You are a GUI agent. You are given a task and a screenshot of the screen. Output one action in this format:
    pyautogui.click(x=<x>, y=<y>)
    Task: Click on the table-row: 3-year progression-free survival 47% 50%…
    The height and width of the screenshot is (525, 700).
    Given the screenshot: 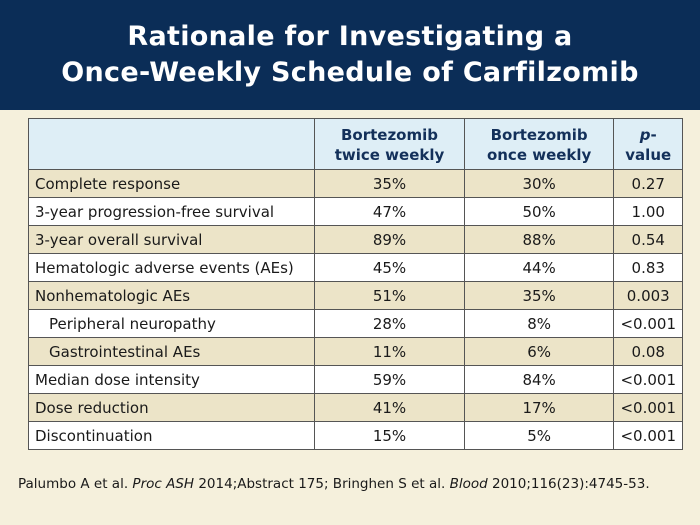 What is the action you would take?
    pyautogui.click(x=355, y=211)
    